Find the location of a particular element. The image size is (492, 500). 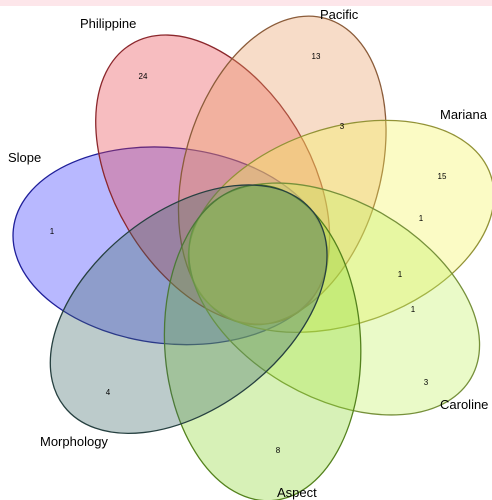

region-count: 15 is located at coordinates (442, 176).